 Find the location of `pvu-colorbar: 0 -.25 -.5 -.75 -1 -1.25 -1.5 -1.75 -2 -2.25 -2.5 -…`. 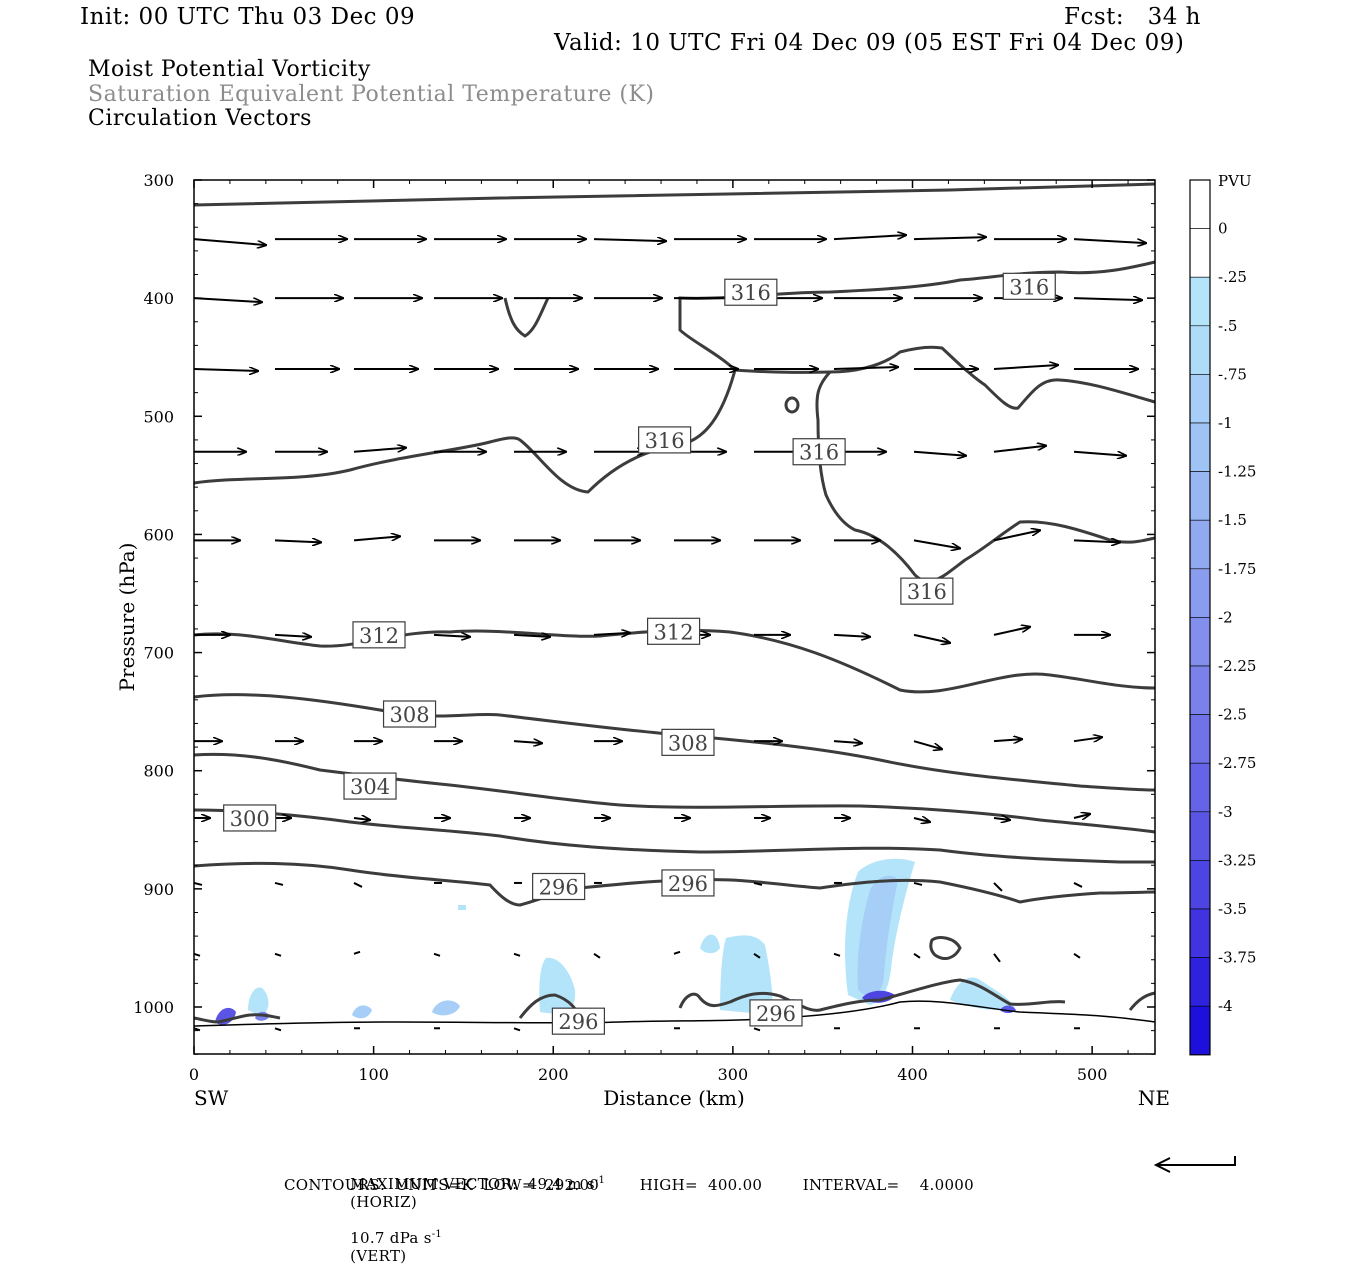

pvu-colorbar: 0 -.25 -.5 -.75 -1 -1.25 -1.5 -1.75 -2 -2.25 -2.5 -… is located at coordinates (1222, 617).